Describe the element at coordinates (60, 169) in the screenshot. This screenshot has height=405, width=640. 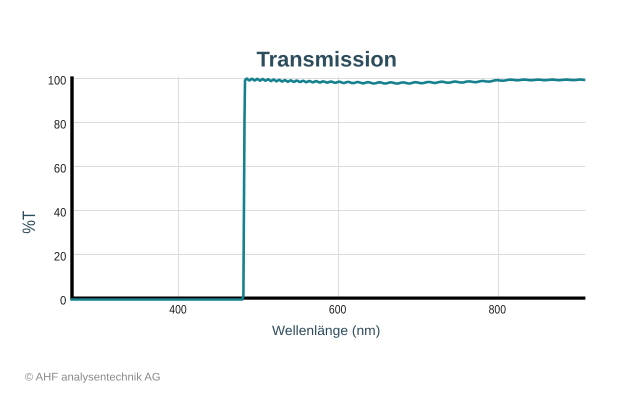
I see `svg-text: 60` at that location.